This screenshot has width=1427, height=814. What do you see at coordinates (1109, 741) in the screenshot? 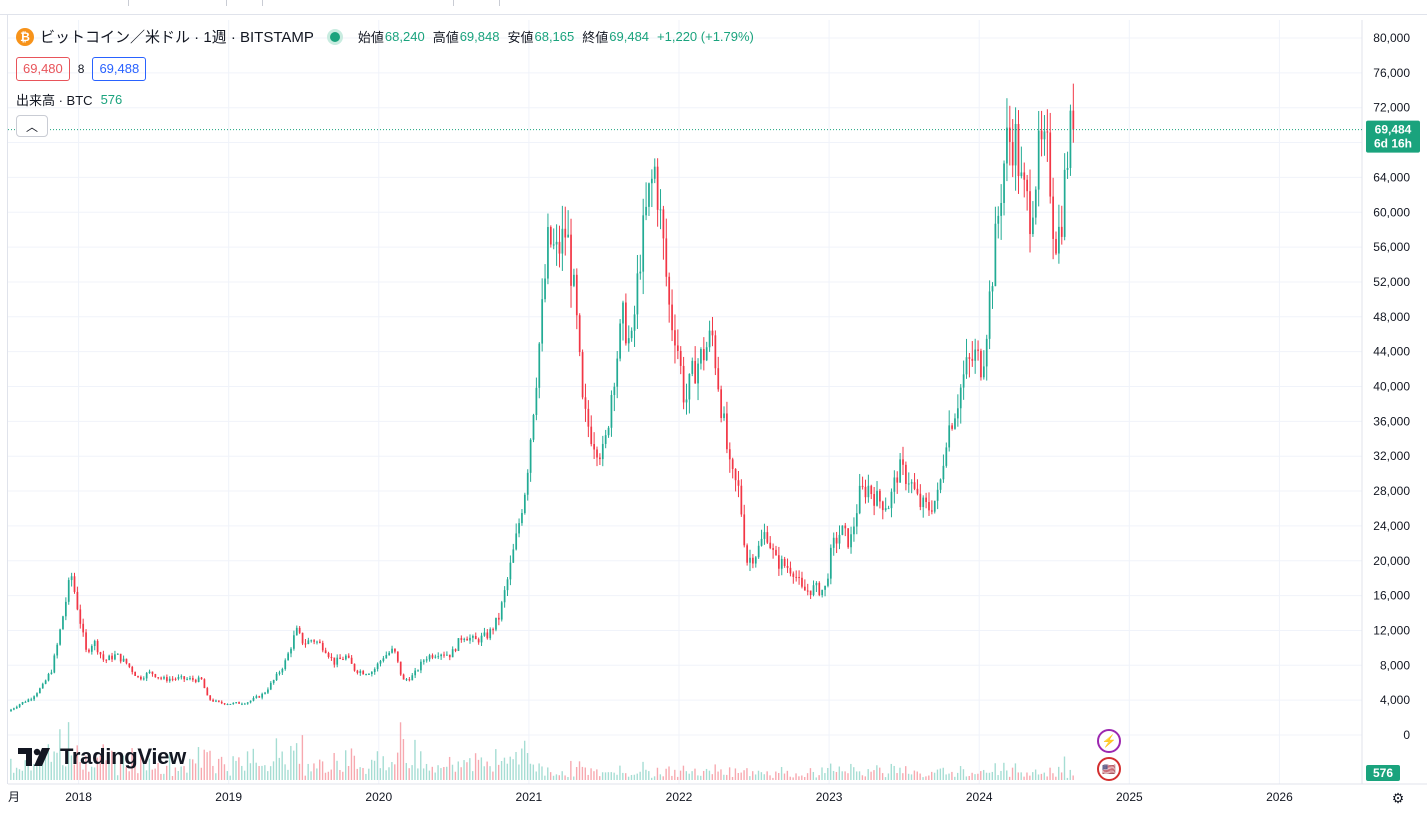
I see `event-bolt-icon: ⚡` at bounding box center [1109, 741].